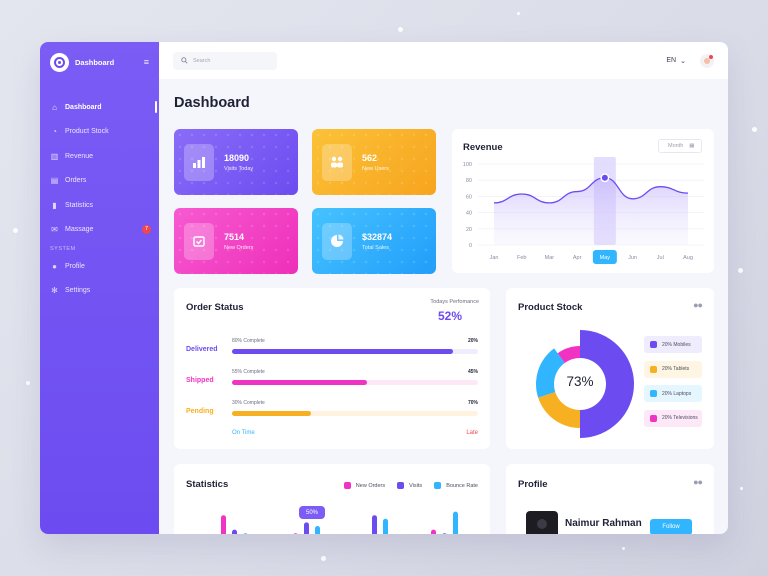  Describe the element at coordinates (236, 241) in the screenshot. I see `stat-card-orders: 7514 New Orders` at that location.